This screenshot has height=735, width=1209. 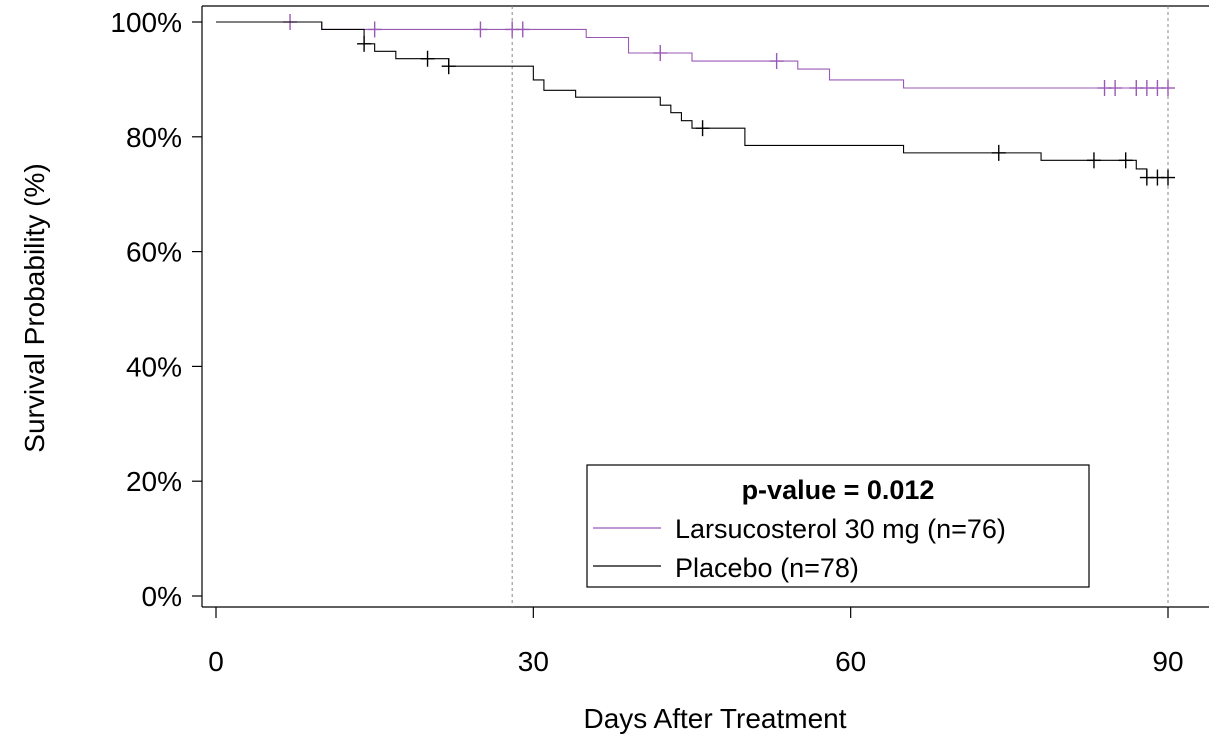 What do you see at coordinates (715, 718) in the screenshot?
I see `x-axis-title: Days After Treatment` at bounding box center [715, 718].